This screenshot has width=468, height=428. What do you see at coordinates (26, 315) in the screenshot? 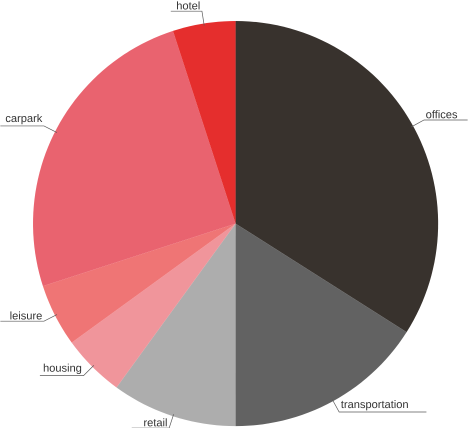
I see `slice-label: leisure` at bounding box center [26, 315].